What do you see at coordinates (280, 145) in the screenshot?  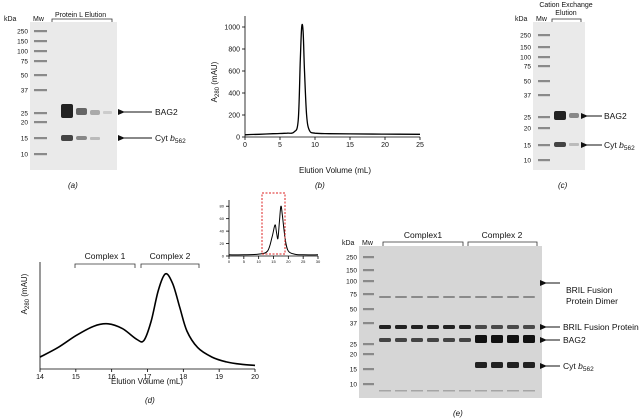 I see `chart-b-x-tick-label: 5` at bounding box center [280, 145].